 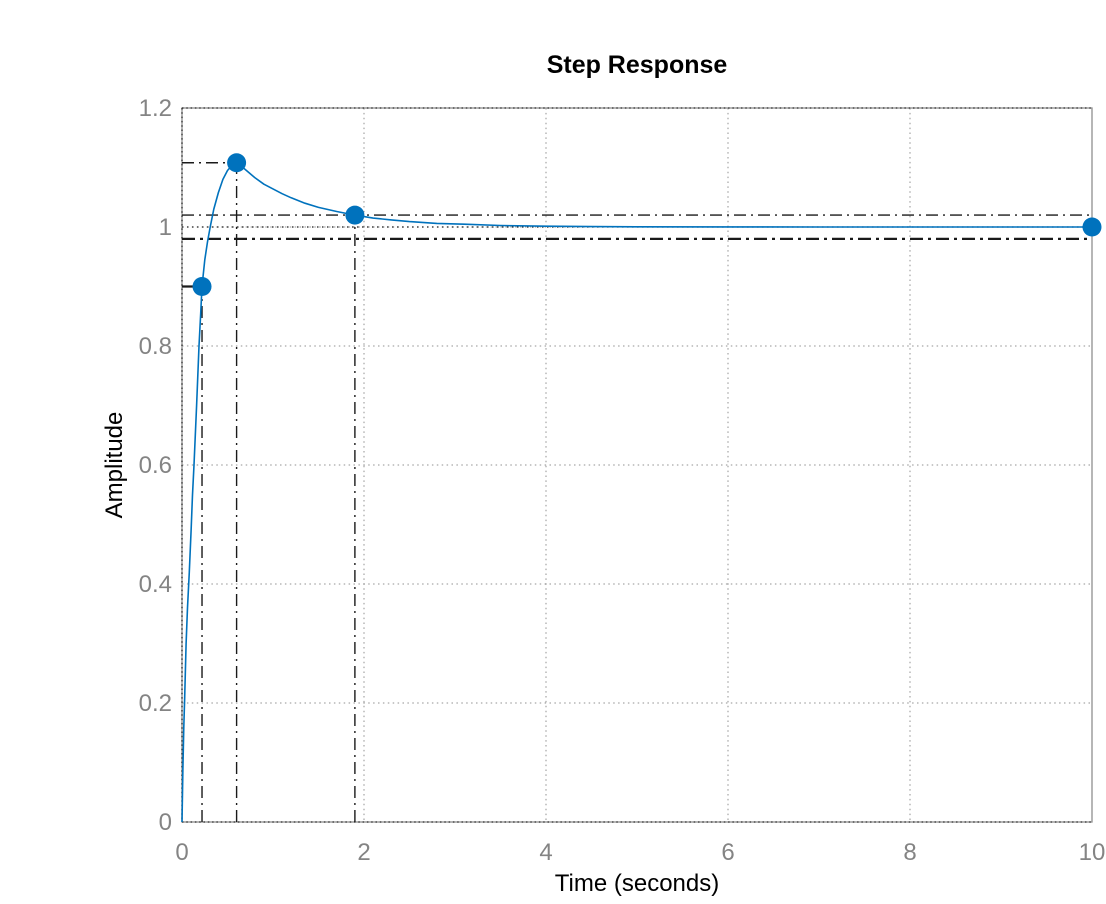 What do you see at coordinates (237, 163) in the screenshot?
I see `peak-response-marker` at bounding box center [237, 163].